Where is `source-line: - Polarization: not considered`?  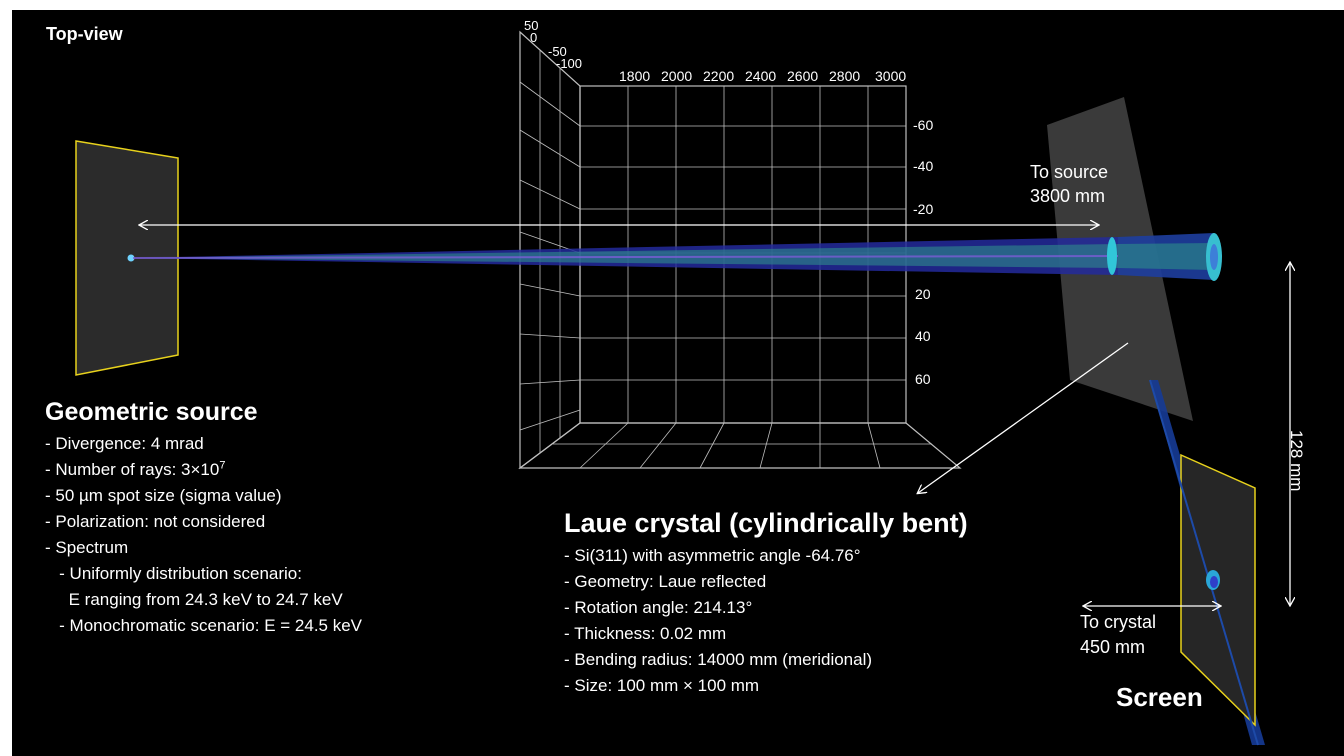 source-line: - Polarization: not considered is located at coordinates (155, 521).